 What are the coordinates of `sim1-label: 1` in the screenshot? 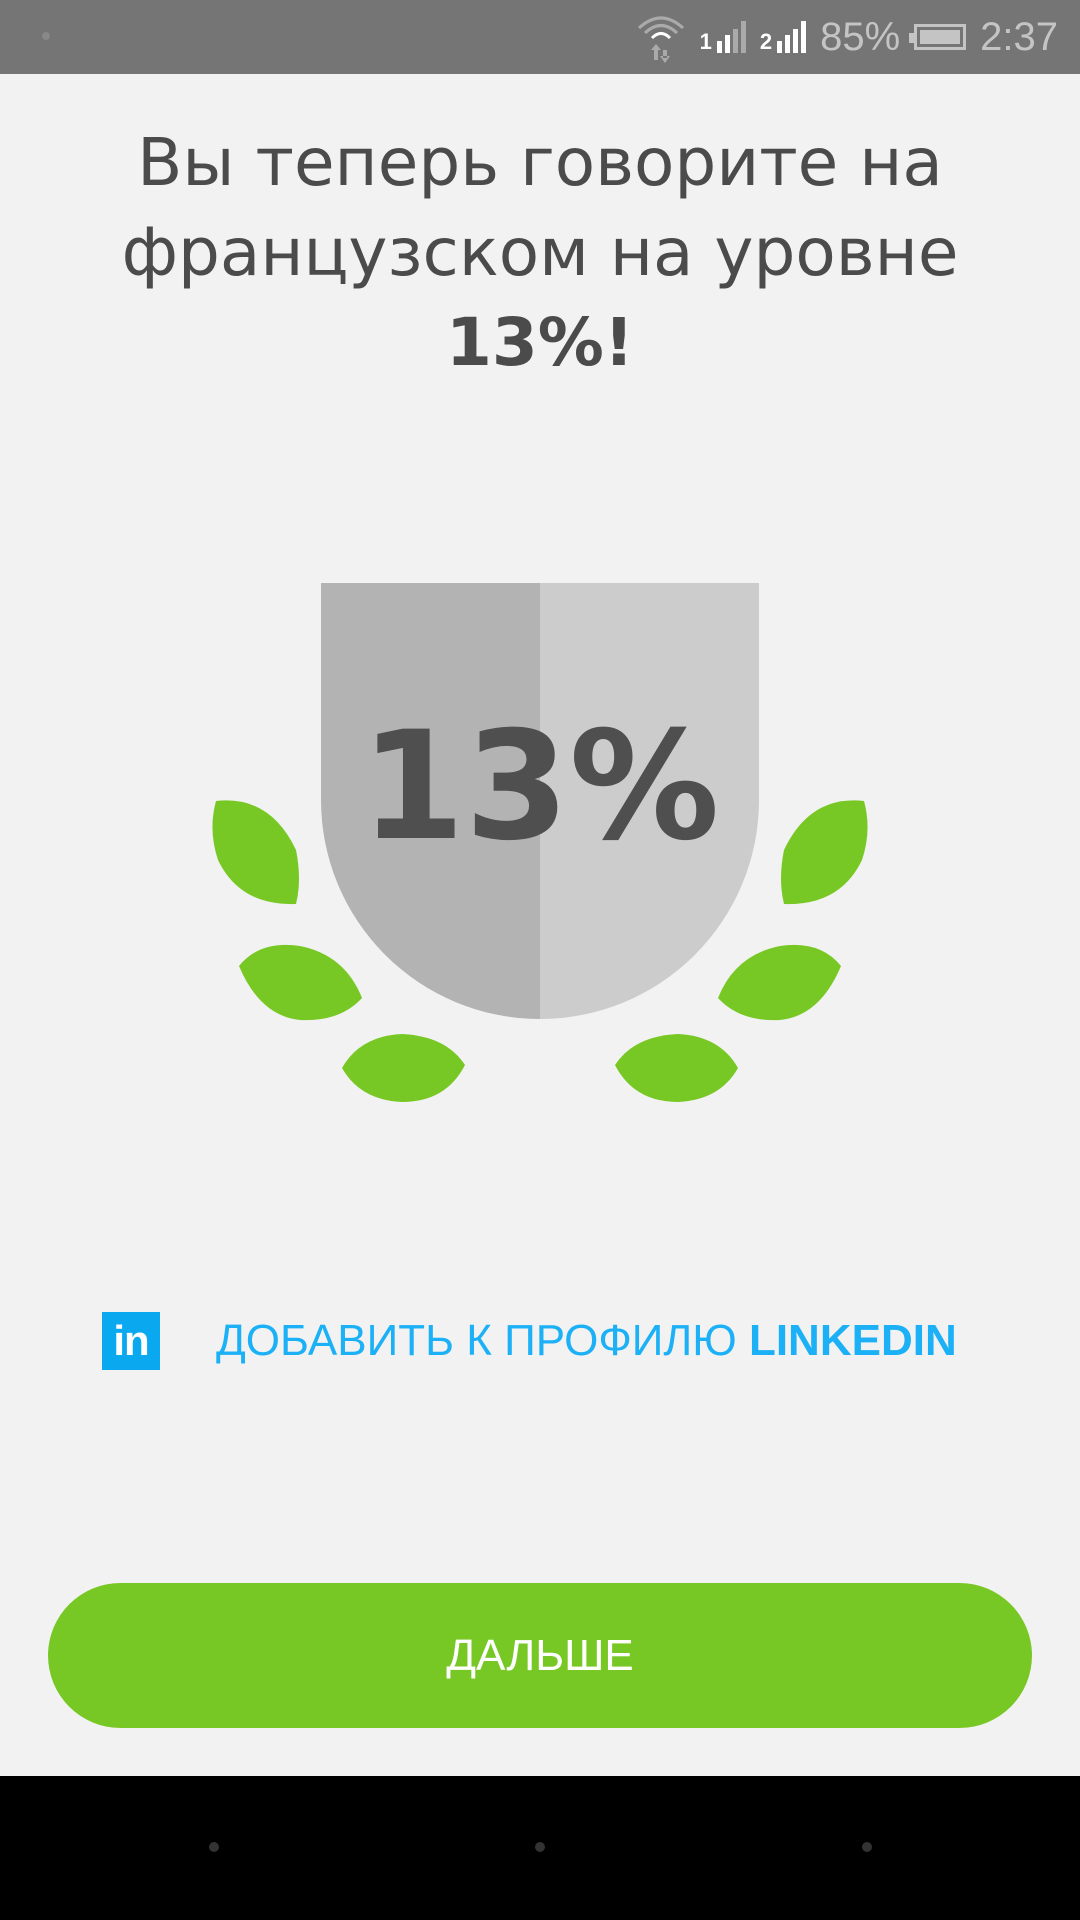 It's located at (705, 41).